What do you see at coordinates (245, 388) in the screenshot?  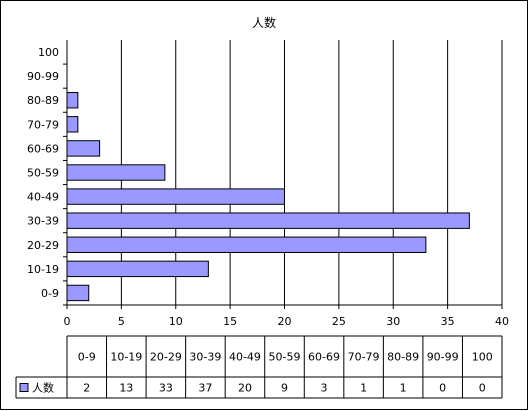 I see `table-value-cell: 20` at bounding box center [245, 388].